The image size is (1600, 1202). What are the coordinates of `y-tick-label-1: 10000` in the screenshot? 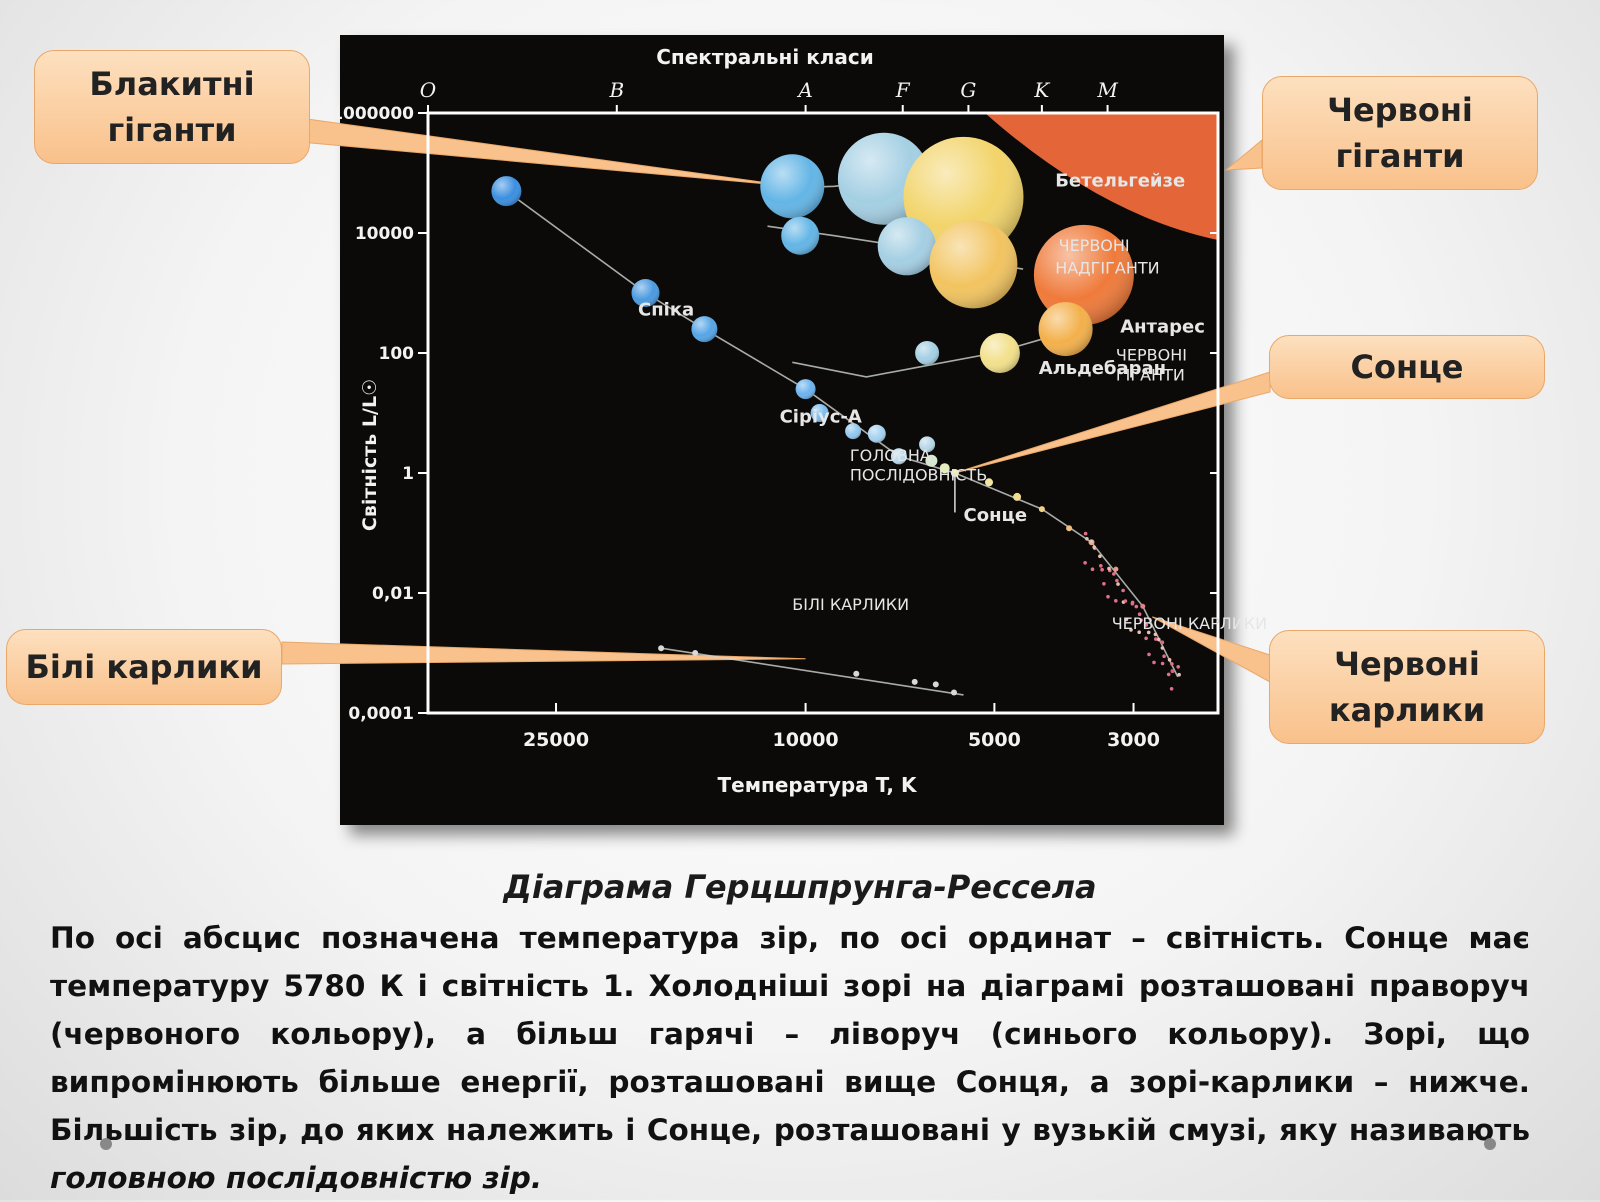 It's located at (384, 234).